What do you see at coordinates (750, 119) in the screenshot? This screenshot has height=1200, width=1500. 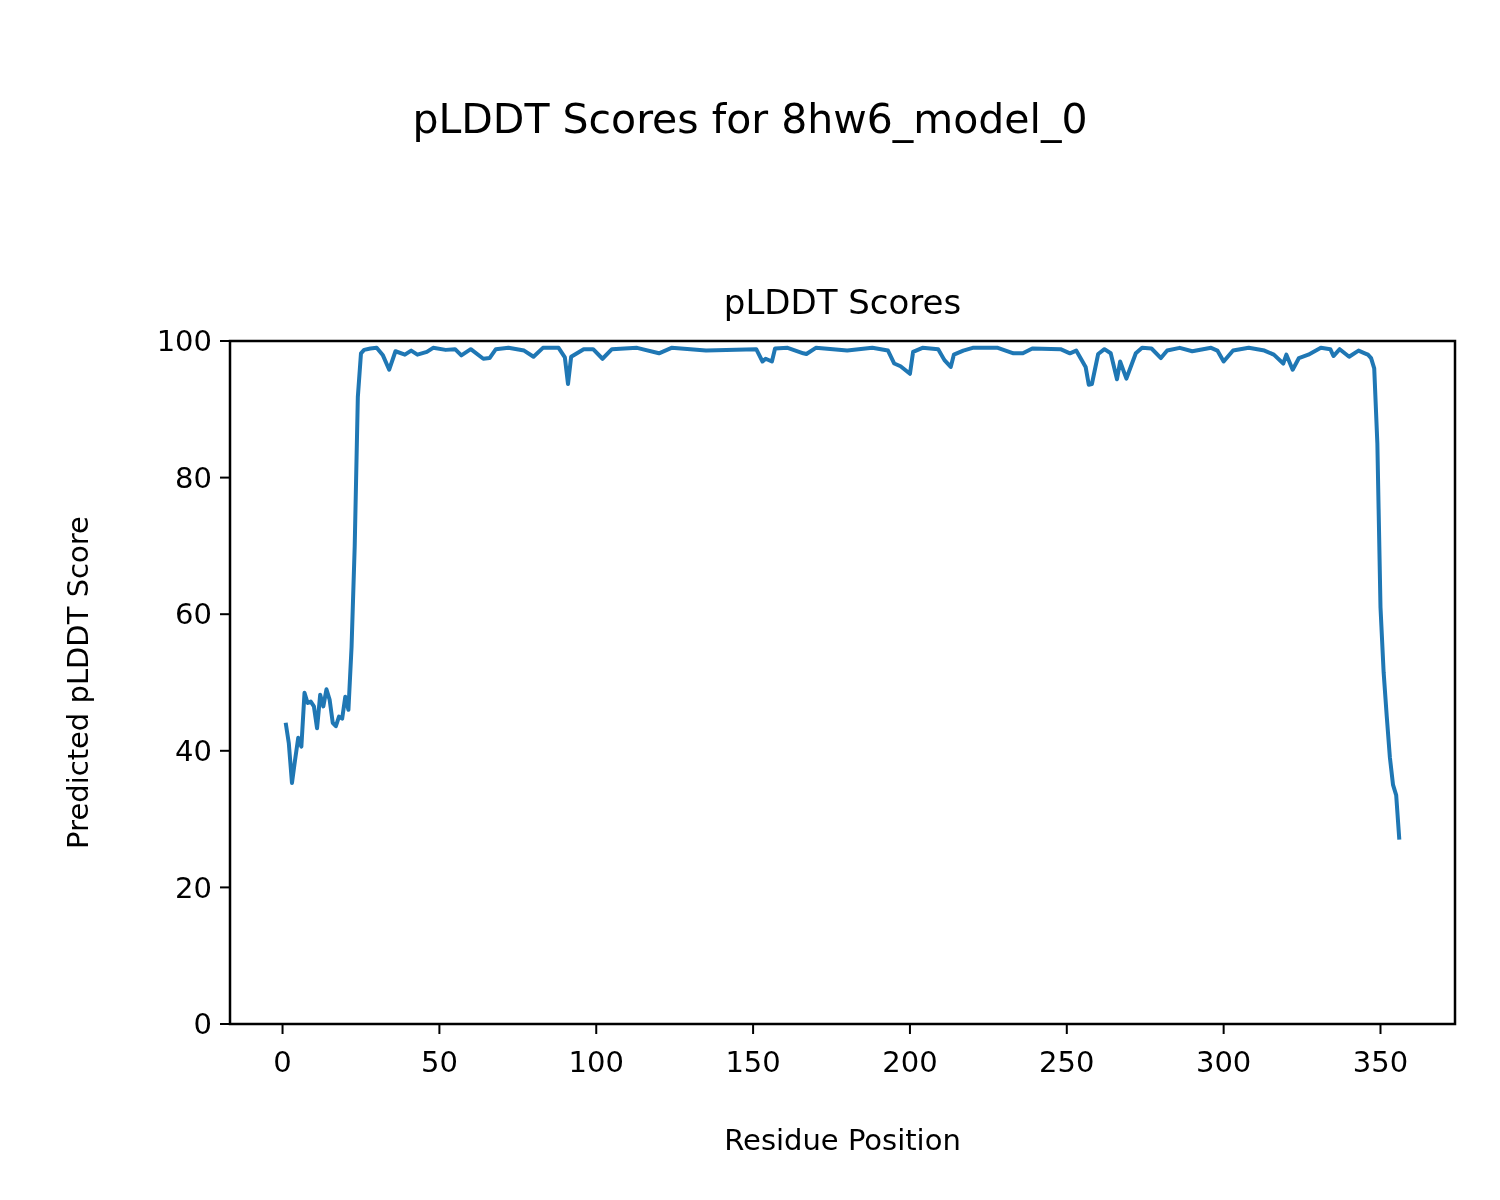 I see `chart-title: pLDDT Scores for 8hw6_model_0` at bounding box center [750, 119].